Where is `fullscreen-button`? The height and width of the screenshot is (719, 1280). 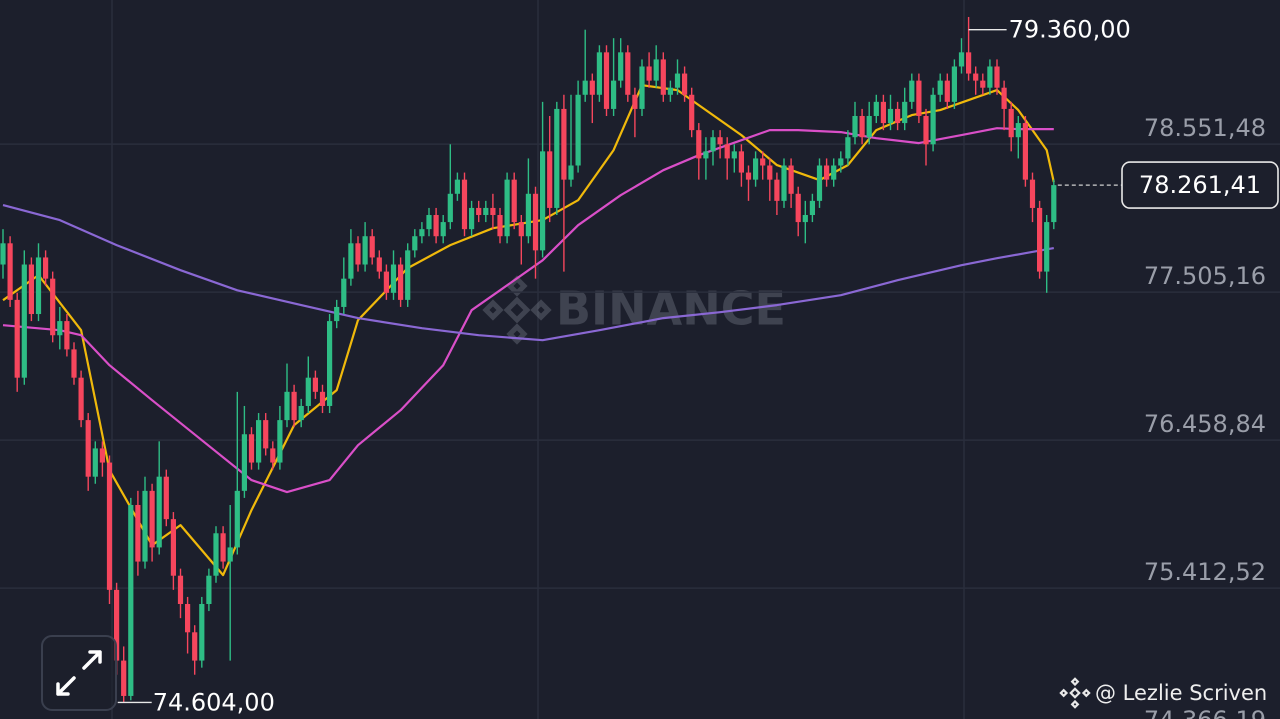
fullscreen-button is located at coordinates (79, 673).